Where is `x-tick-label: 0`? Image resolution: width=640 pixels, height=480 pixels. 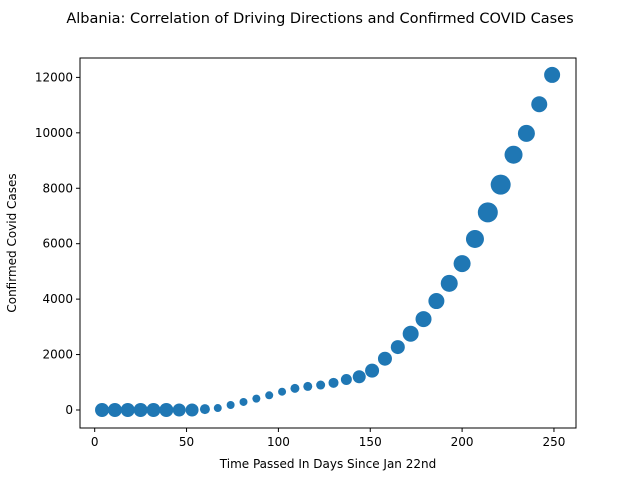
x-tick-label: 0 is located at coordinates (95, 442).